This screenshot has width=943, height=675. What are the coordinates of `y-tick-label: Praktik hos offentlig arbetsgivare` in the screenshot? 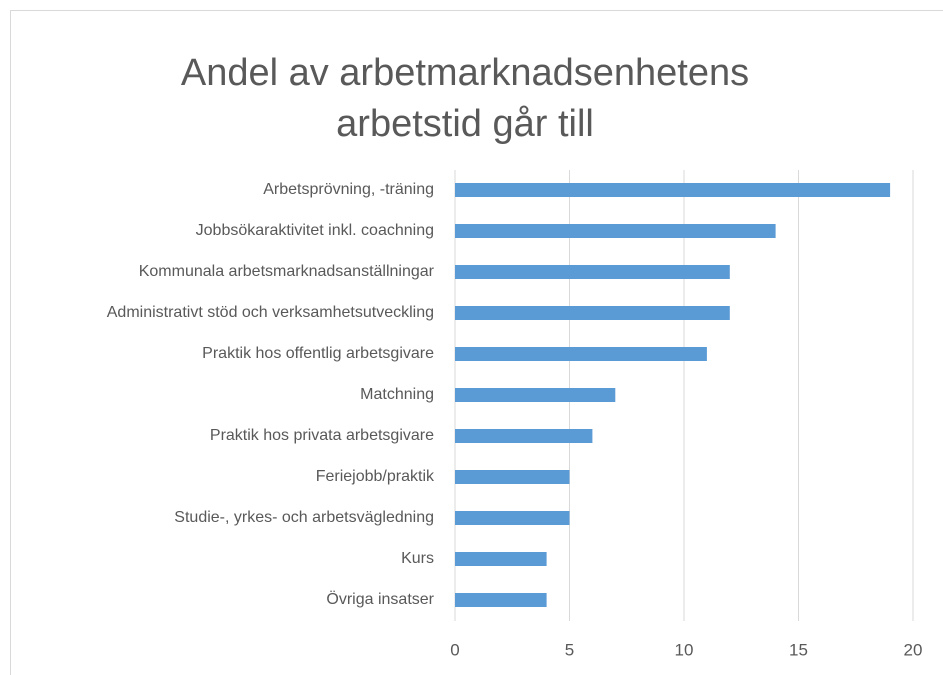 It's located at (318, 353).